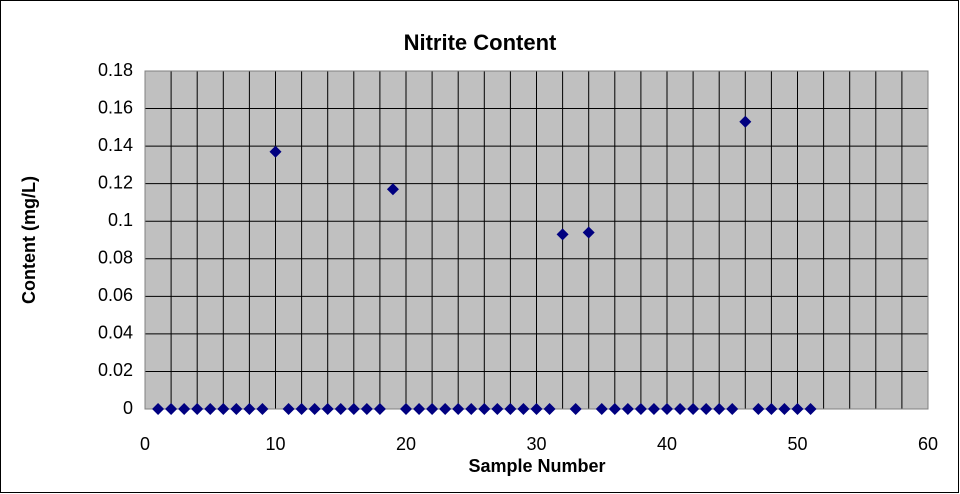 The width and height of the screenshot is (960, 494). Describe the element at coordinates (115, 107) in the screenshot. I see `y-tick-label: 0.16` at that location.